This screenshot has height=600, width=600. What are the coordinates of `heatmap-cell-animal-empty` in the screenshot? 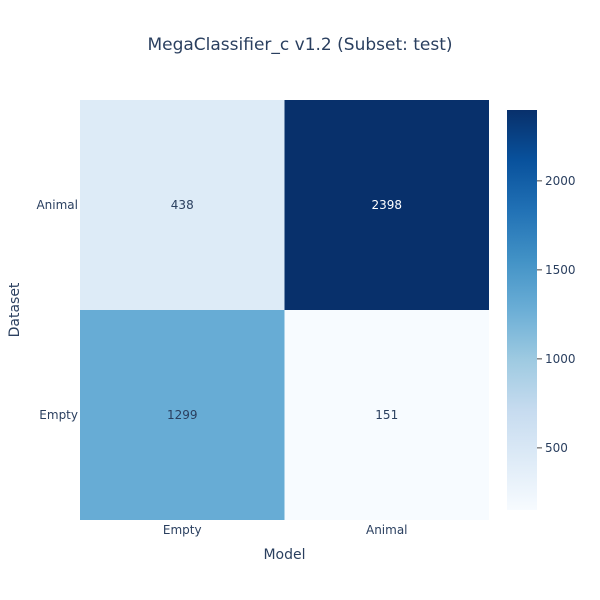 It's located at (182, 205).